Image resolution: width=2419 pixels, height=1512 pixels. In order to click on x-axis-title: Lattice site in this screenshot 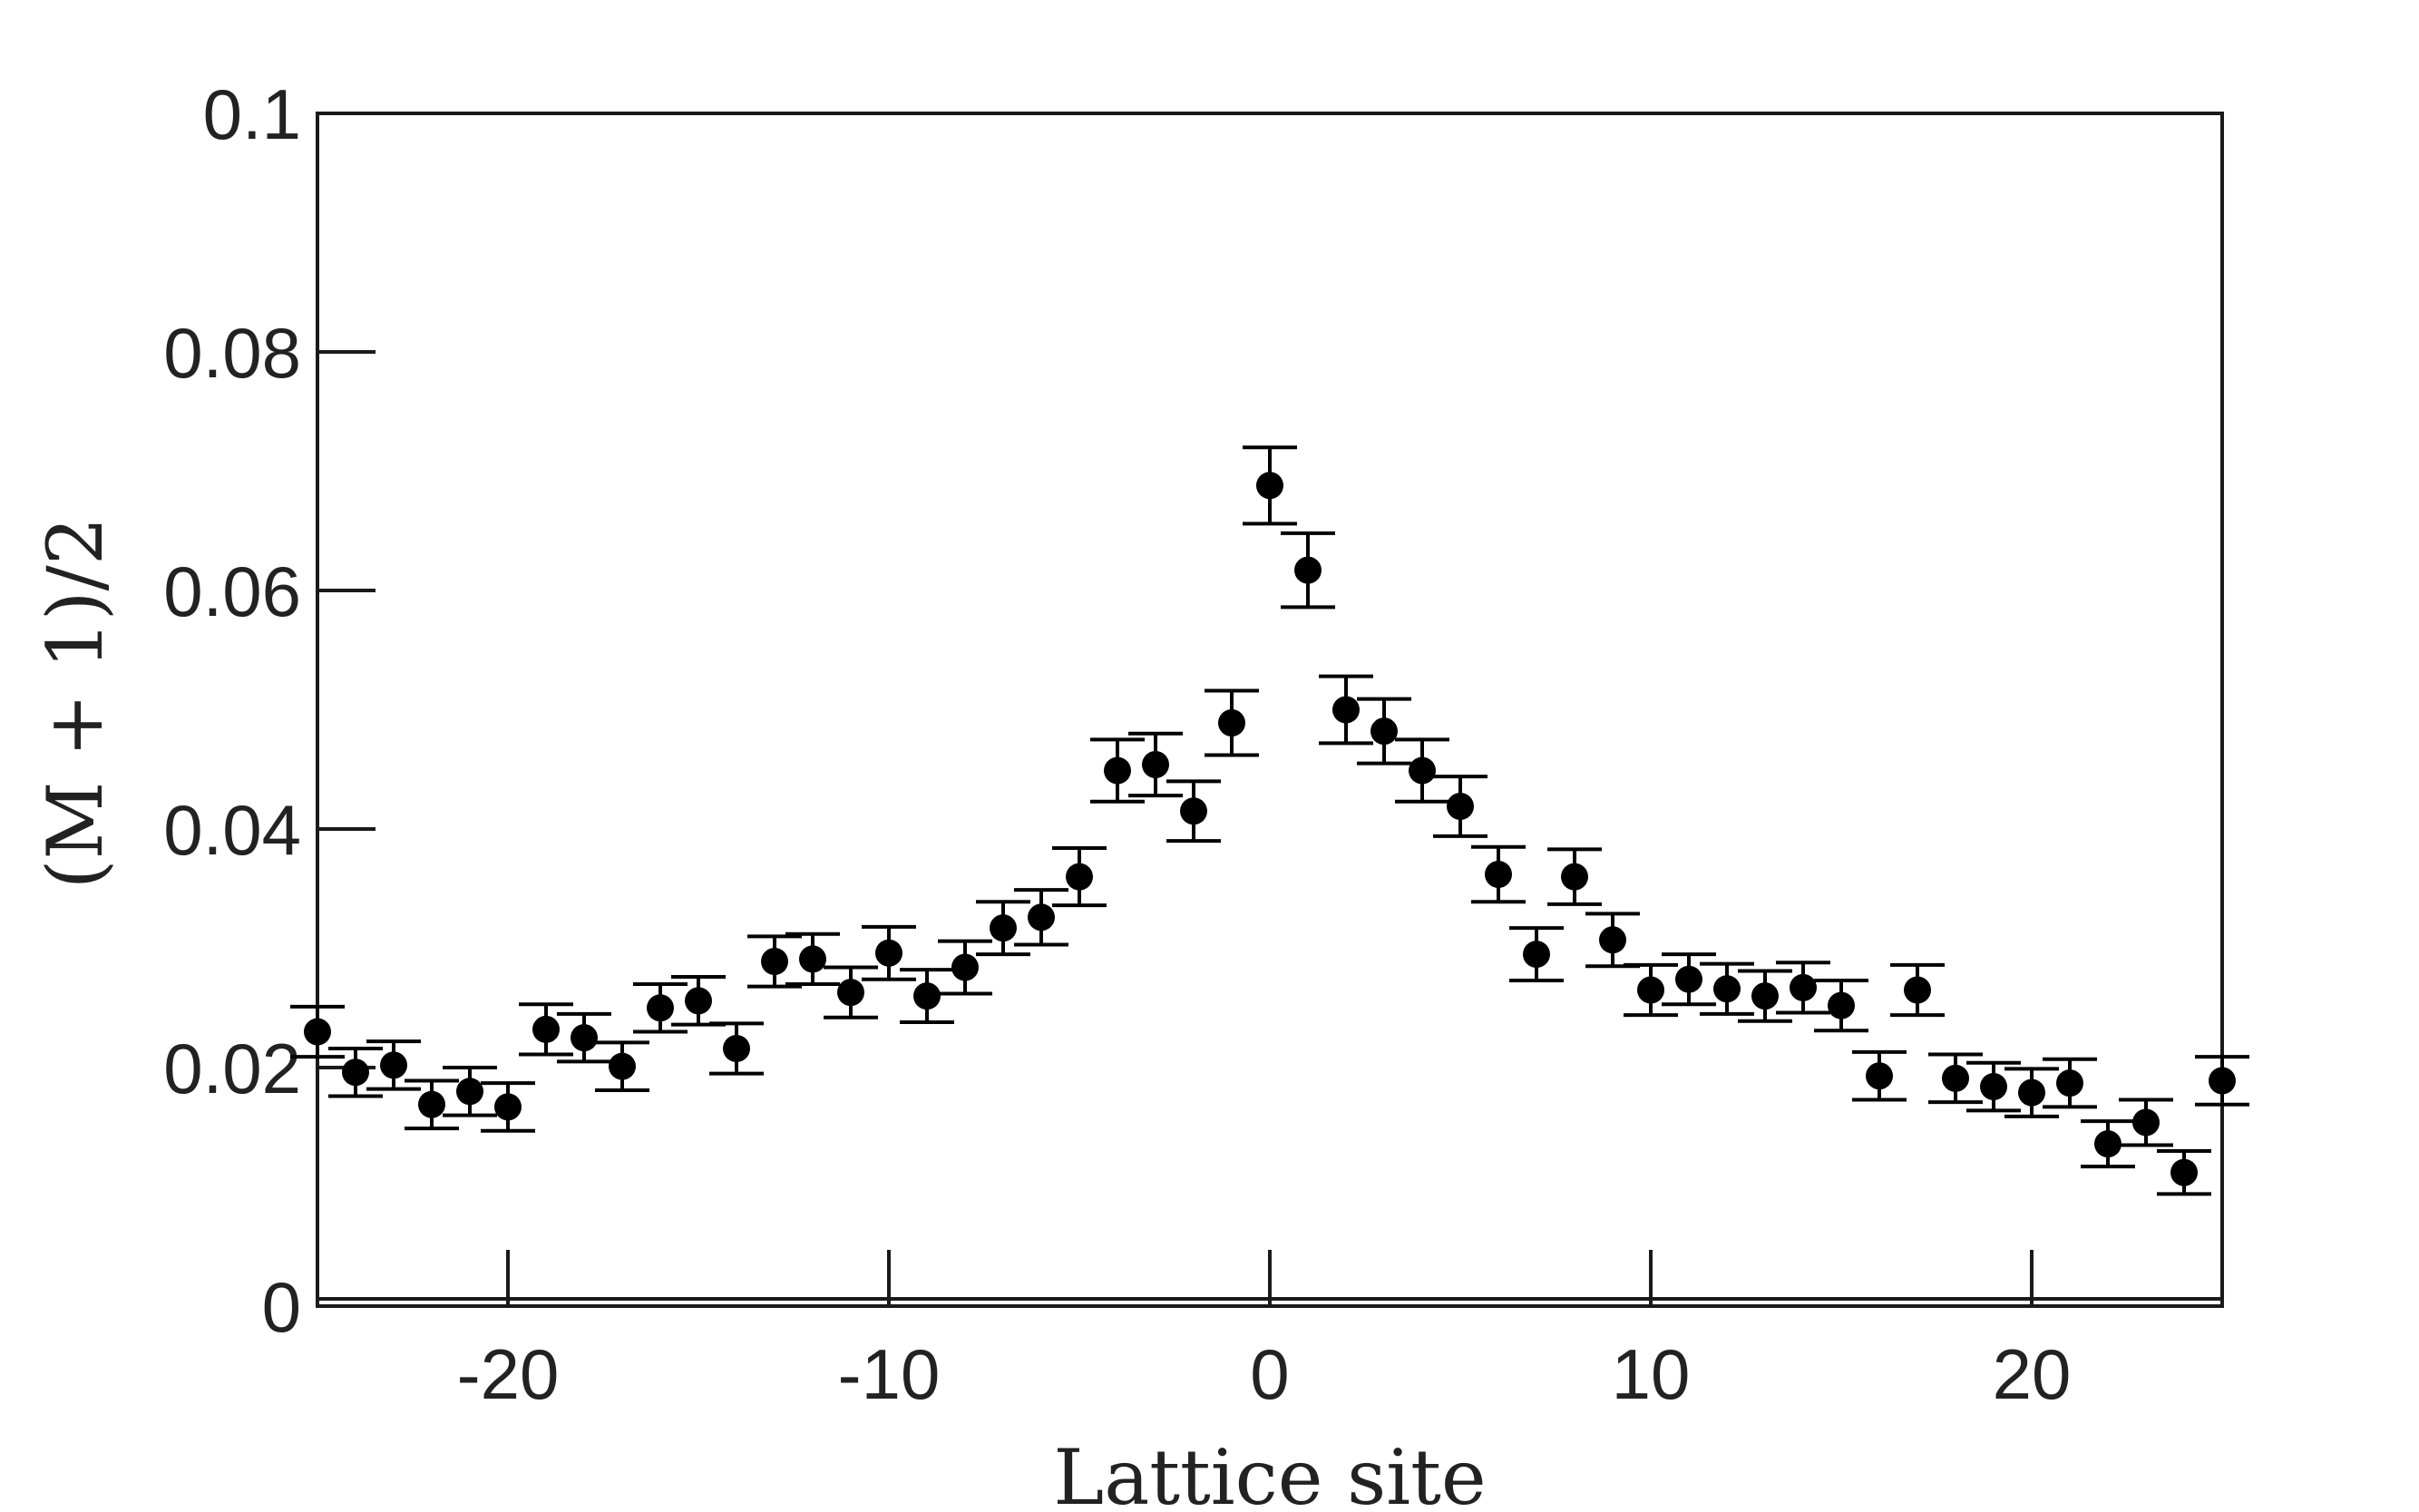, I will do `click(1270, 1472)`.